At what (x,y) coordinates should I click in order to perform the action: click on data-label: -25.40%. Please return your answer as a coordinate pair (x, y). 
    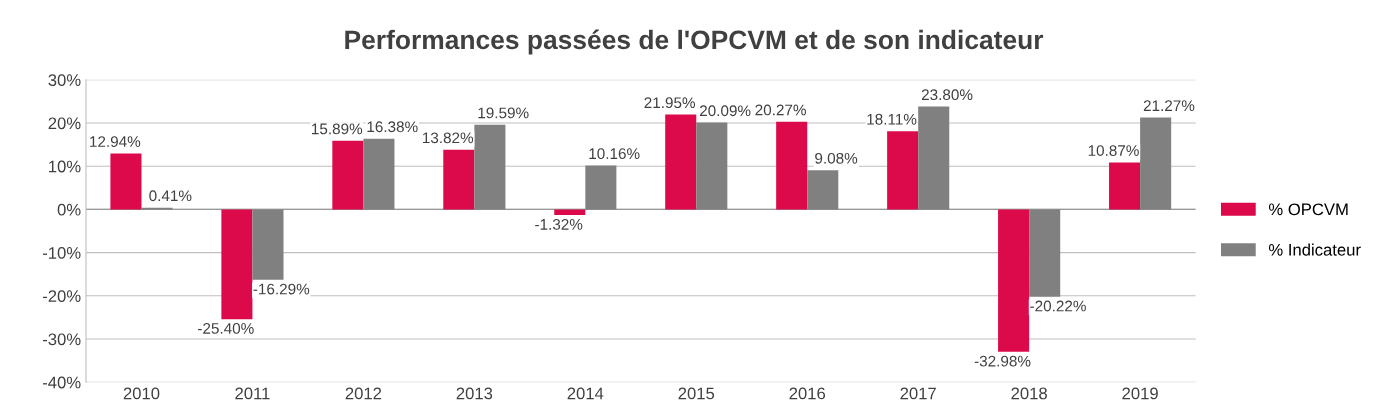
    Looking at the image, I should click on (226, 328).